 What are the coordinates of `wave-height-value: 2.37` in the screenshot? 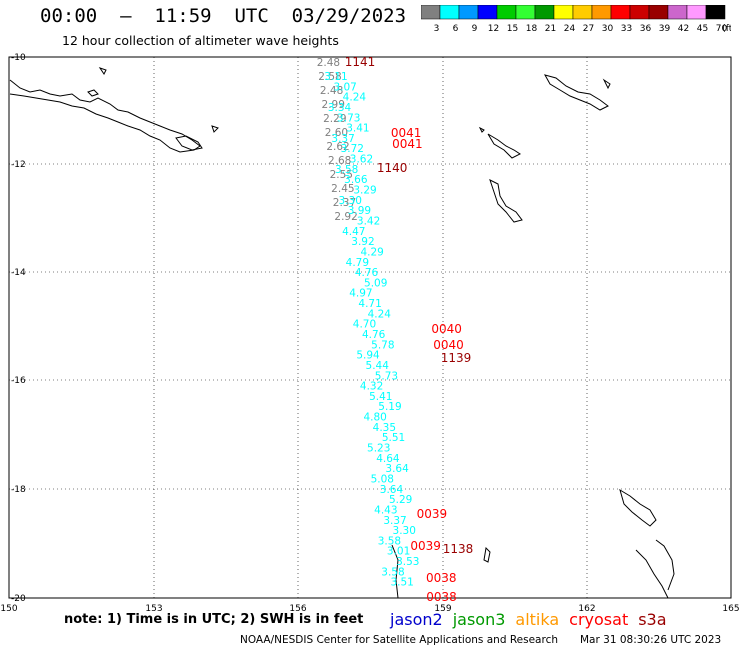 It's located at (344, 203).